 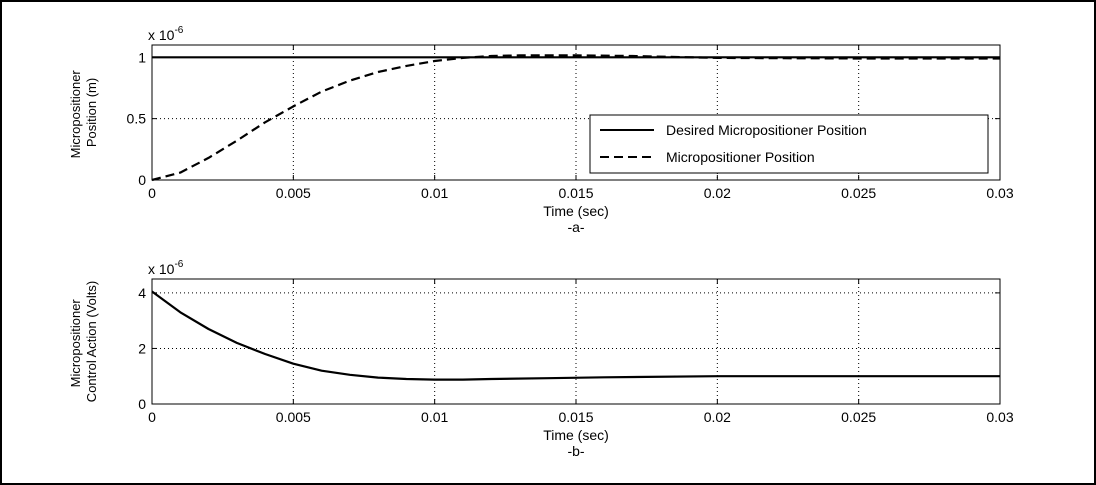 I want to click on x-axis-label-a: Time (sec), so click(x=576, y=211).